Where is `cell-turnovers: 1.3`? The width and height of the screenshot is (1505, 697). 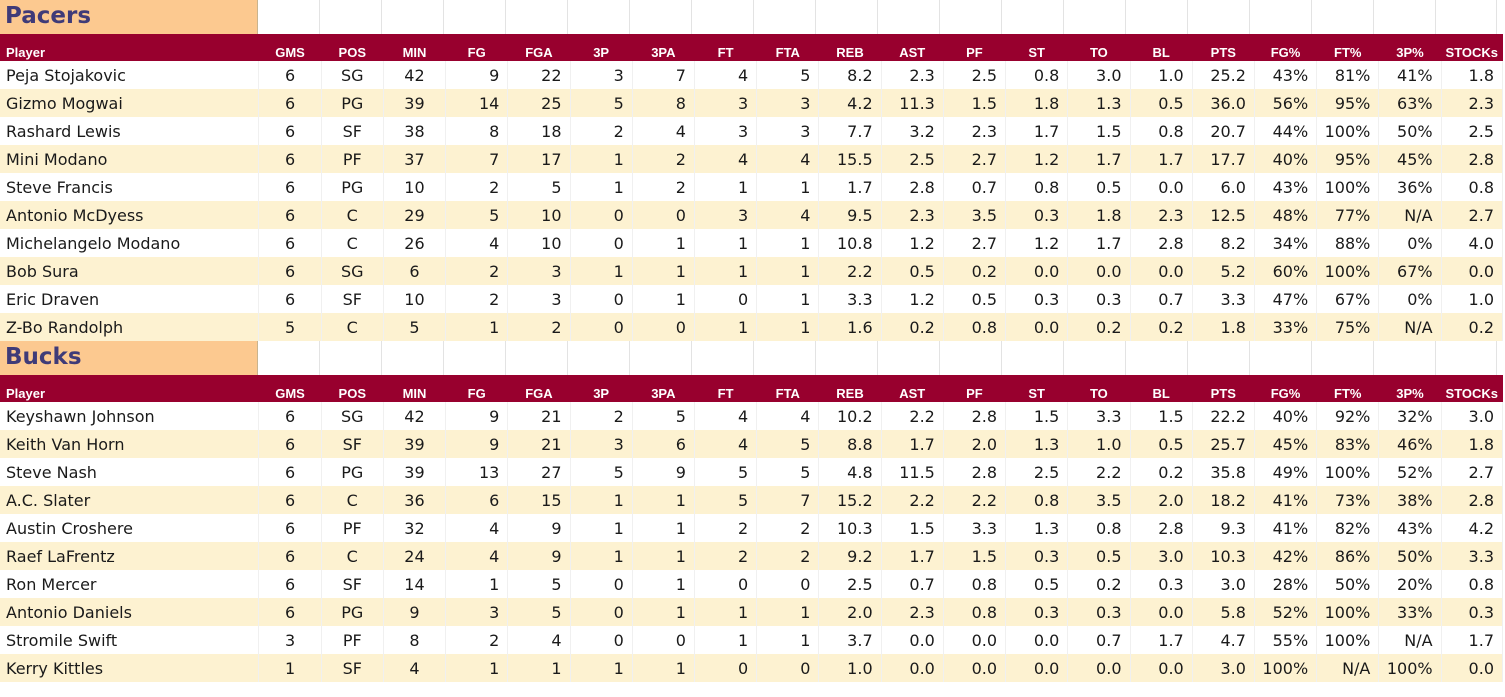
cell-turnovers: 1.3 is located at coordinates (1099, 103).